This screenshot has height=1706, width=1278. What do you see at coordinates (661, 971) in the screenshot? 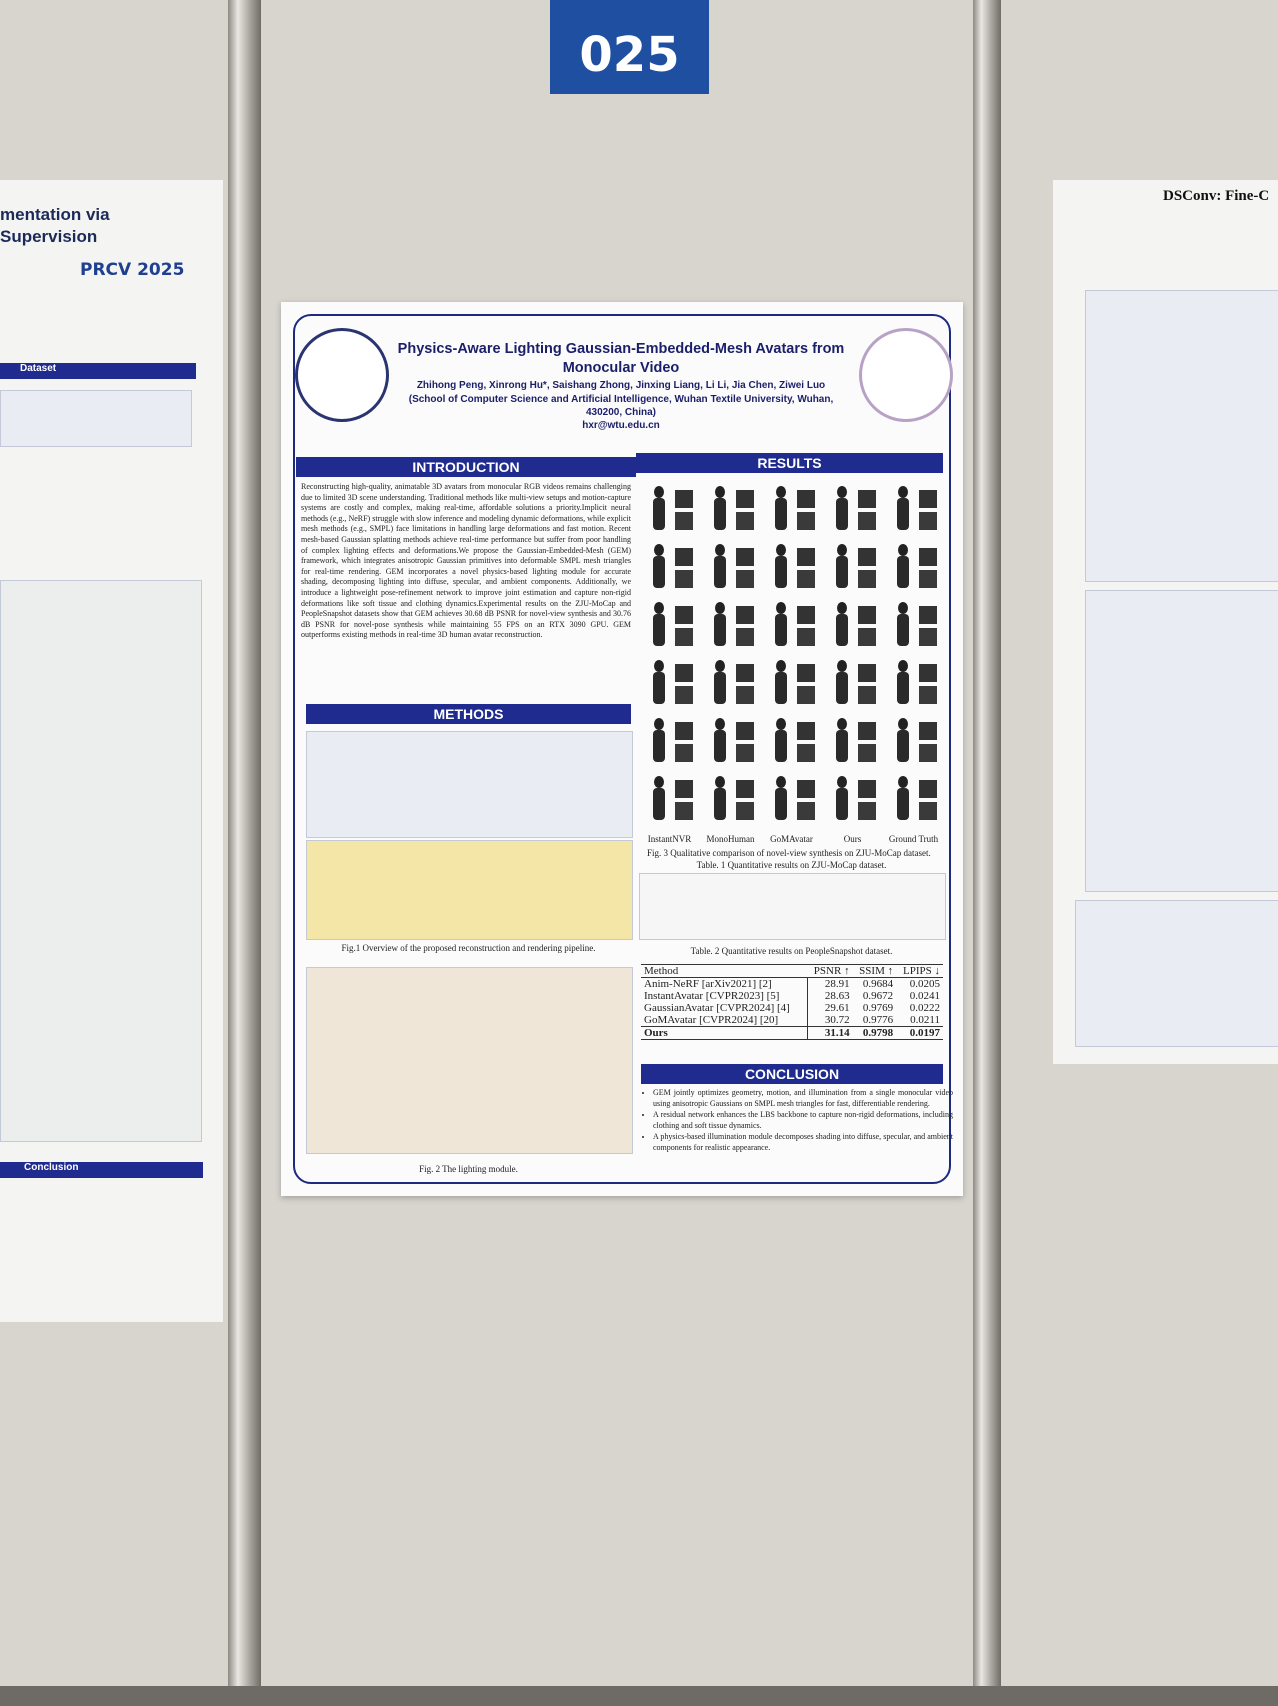
I see `table-header-cell: Method` at bounding box center [661, 971].